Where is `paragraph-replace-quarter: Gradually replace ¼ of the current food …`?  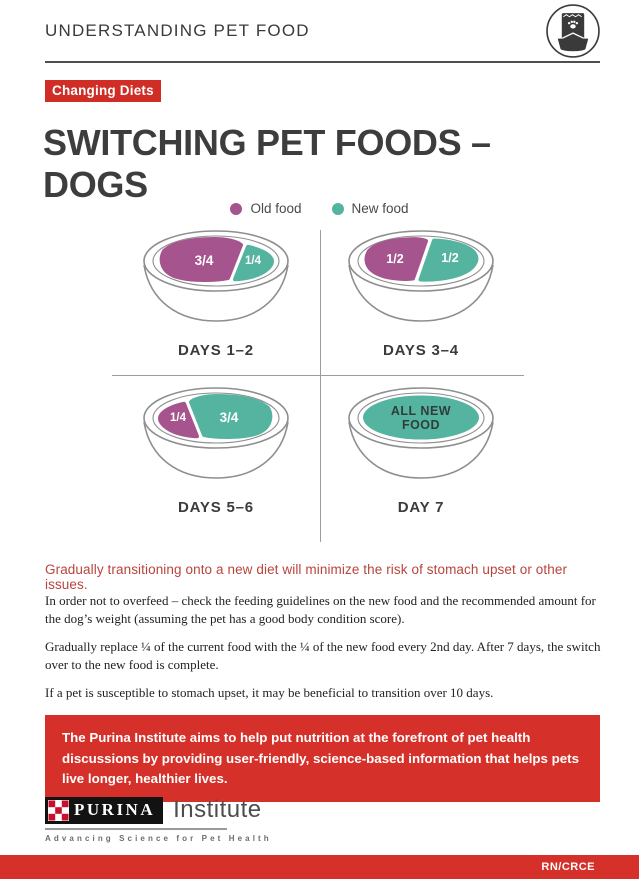 paragraph-replace-quarter: Gradually replace ¼ of the current food … is located at coordinates (323, 655).